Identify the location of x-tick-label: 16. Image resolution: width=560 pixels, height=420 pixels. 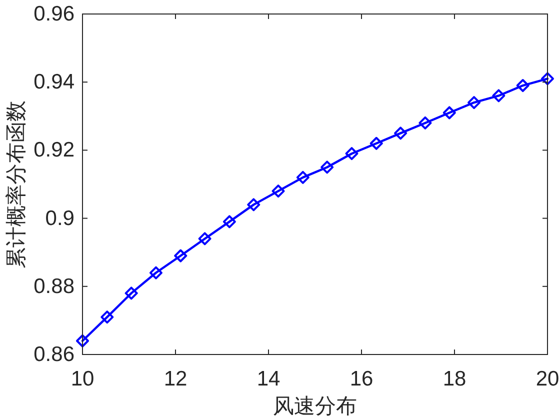
(362, 379).